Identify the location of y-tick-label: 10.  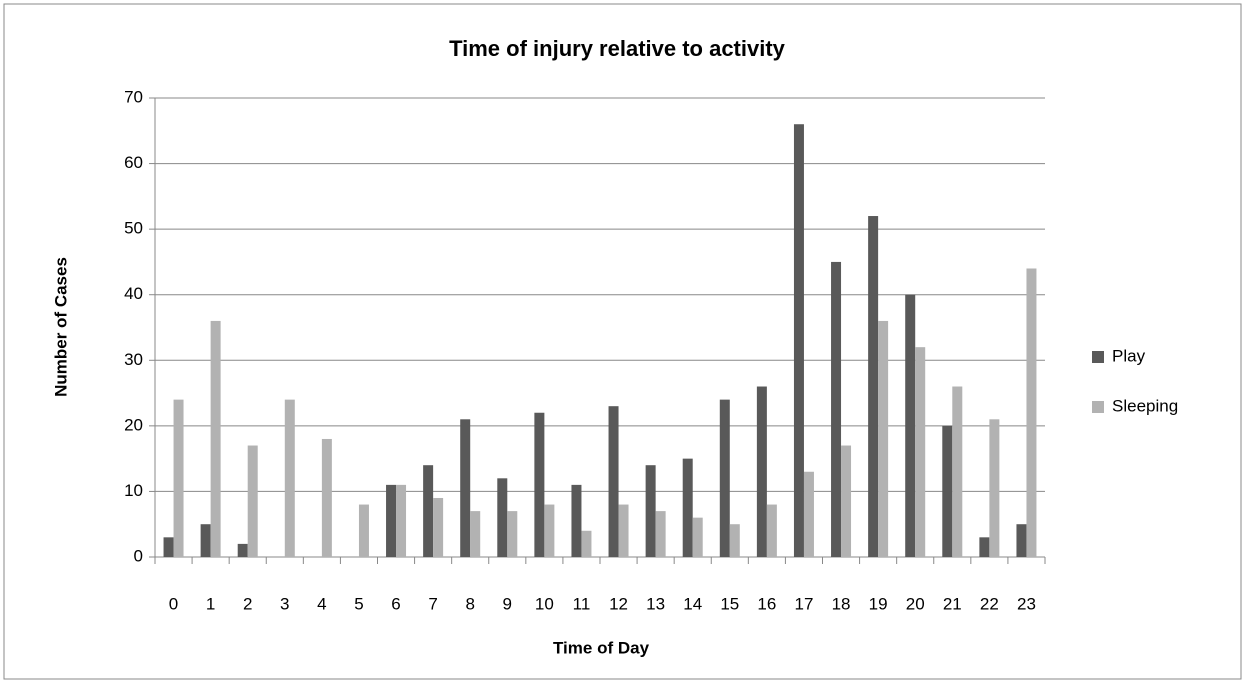
(133, 490).